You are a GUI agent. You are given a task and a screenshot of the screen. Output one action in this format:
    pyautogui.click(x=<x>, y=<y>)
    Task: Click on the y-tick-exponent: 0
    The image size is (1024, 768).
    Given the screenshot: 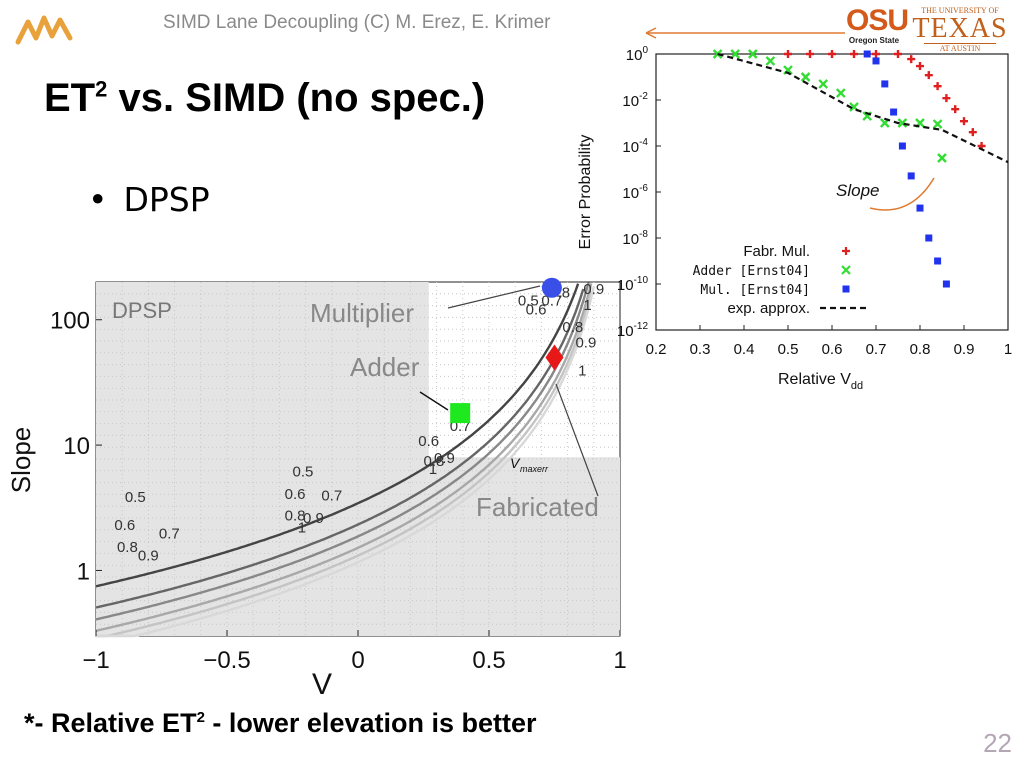 What is the action you would take?
    pyautogui.click(x=645, y=50)
    